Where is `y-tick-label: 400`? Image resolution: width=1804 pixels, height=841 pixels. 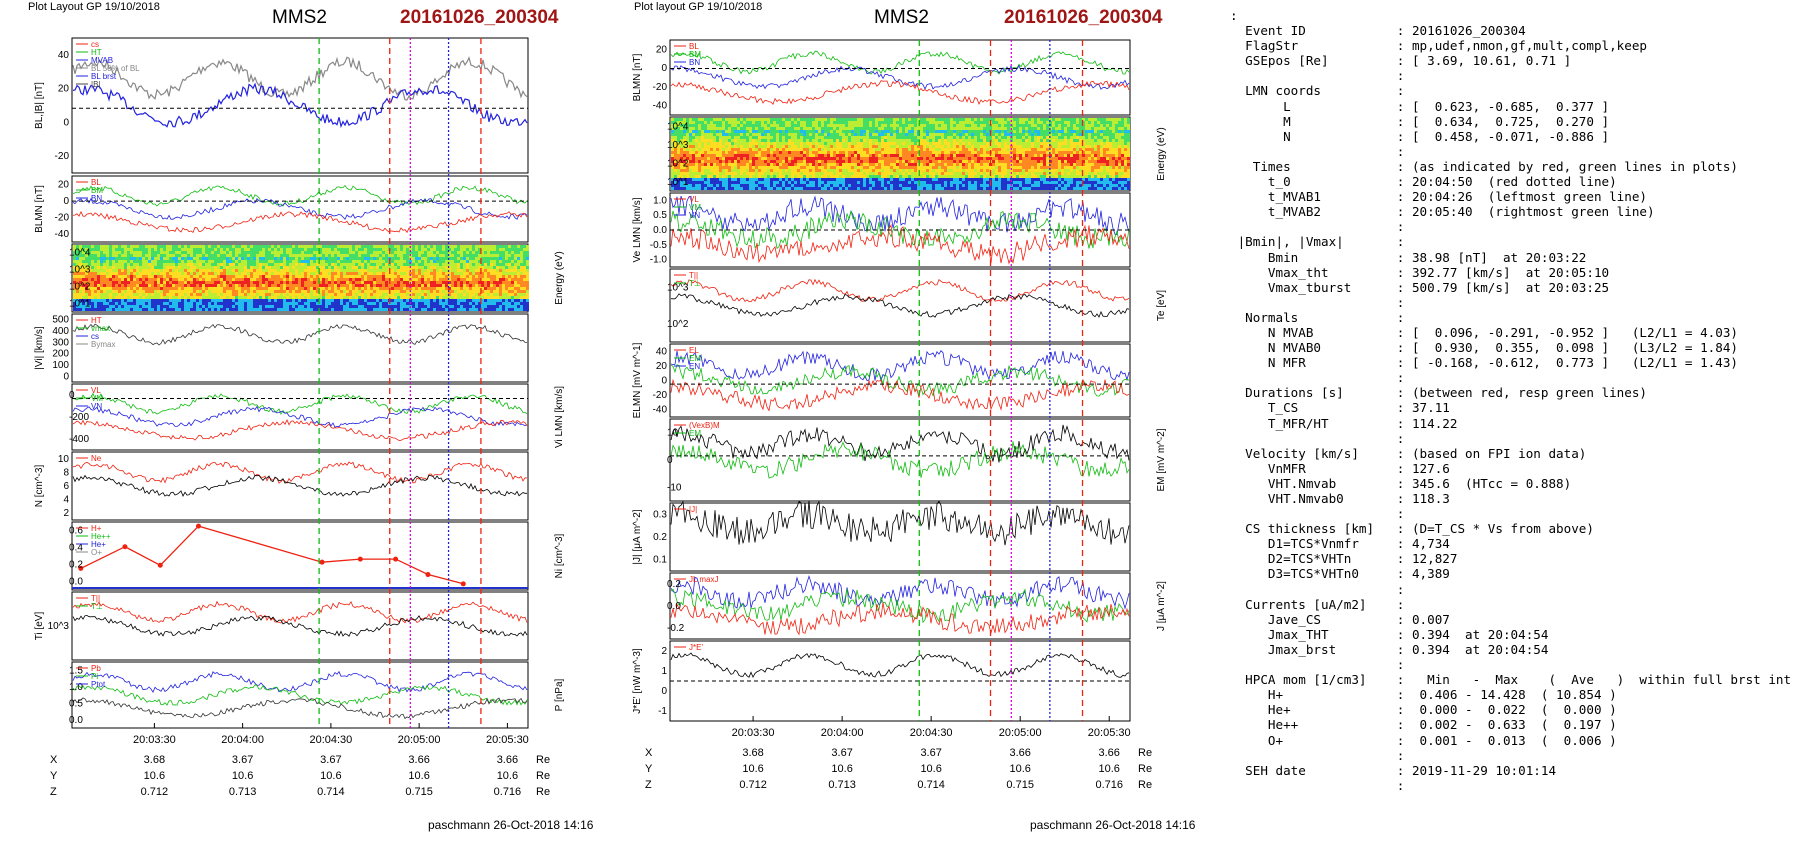
y-tick-label: 400 is located at coordinates (60, 331).